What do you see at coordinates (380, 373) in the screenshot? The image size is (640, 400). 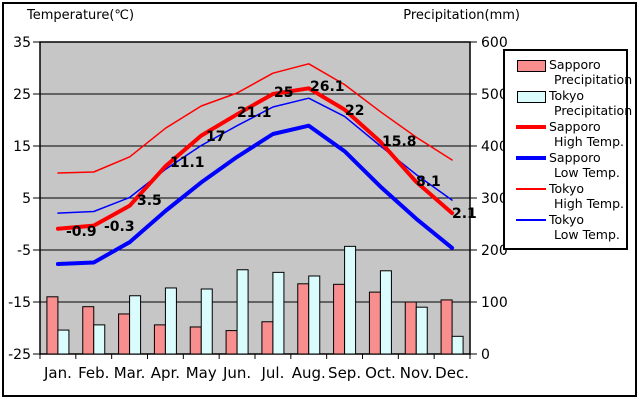 I see `month-label: Oct.` at bounding box center [380, 373].